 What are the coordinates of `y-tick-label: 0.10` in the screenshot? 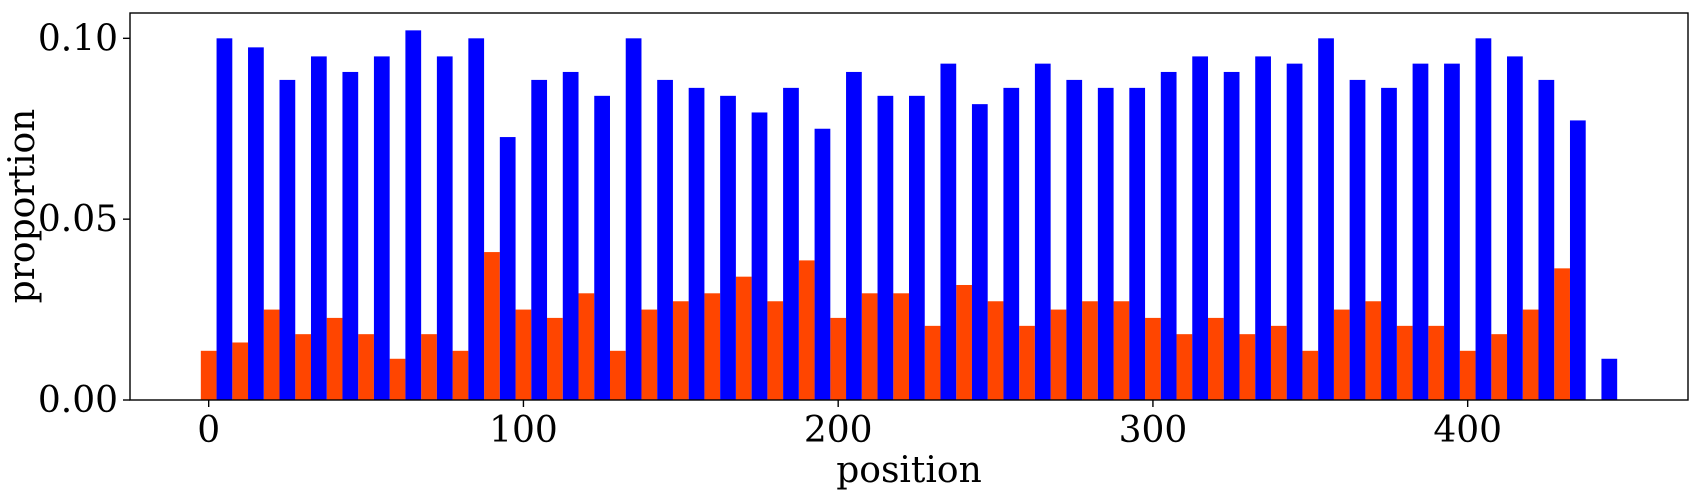 It's located at (78, 38).